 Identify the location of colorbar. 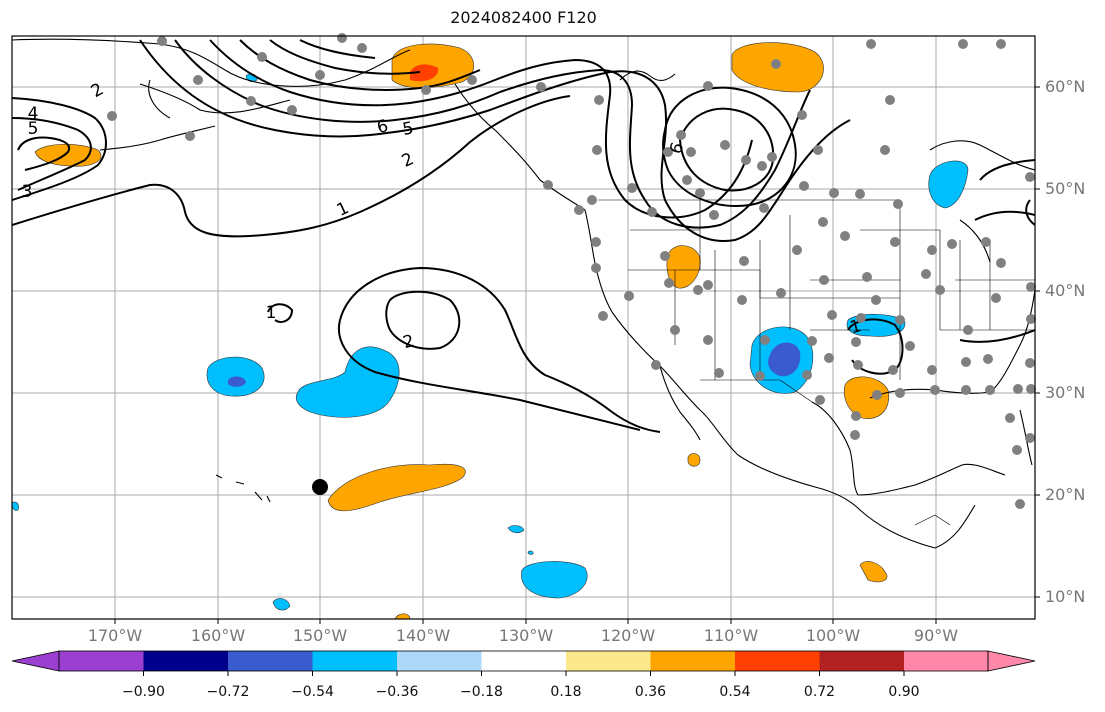
(523, 661).